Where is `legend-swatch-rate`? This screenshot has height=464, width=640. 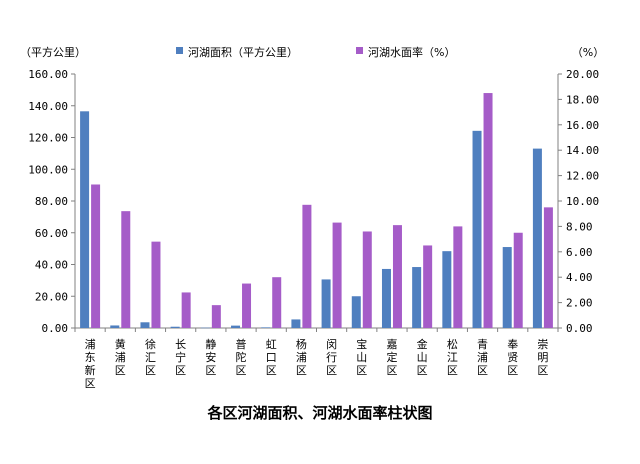 legend-swatch-rate is located at coordinates (359, 50).